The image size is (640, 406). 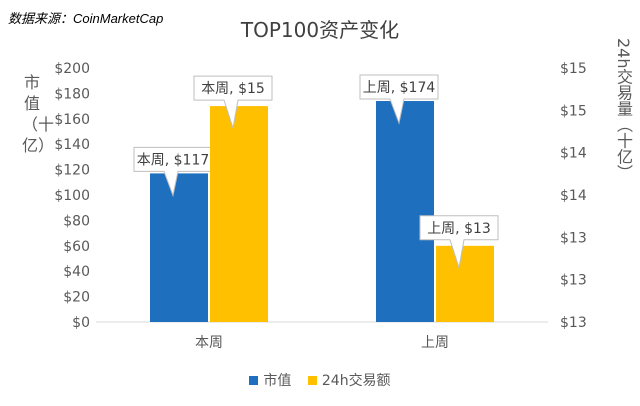 What do you see at coordinates (312, 380) in the screenshot?
I see `legend-swatch-volume` at bounding box center [312, 380].